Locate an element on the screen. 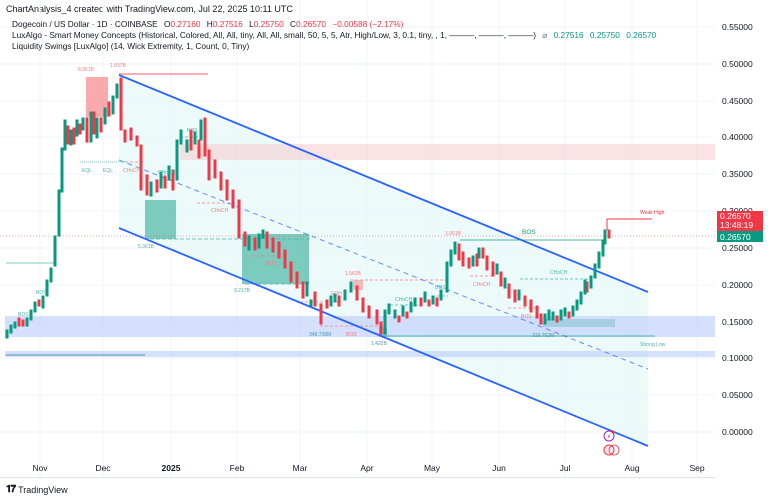  footer-branding: 𝟏𝟕 TradingView is located at coordinates (37, 489).